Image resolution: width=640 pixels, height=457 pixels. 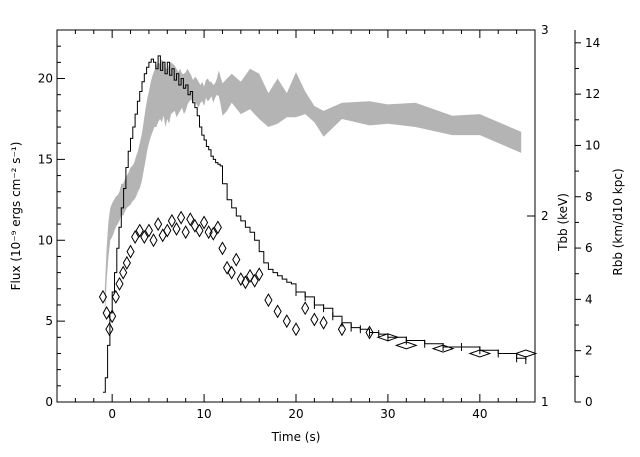 What do you see at coordinates (545, 30) in the screenshot?
I see `tbb-tick-label: 3` at bounding box center [545, 30].